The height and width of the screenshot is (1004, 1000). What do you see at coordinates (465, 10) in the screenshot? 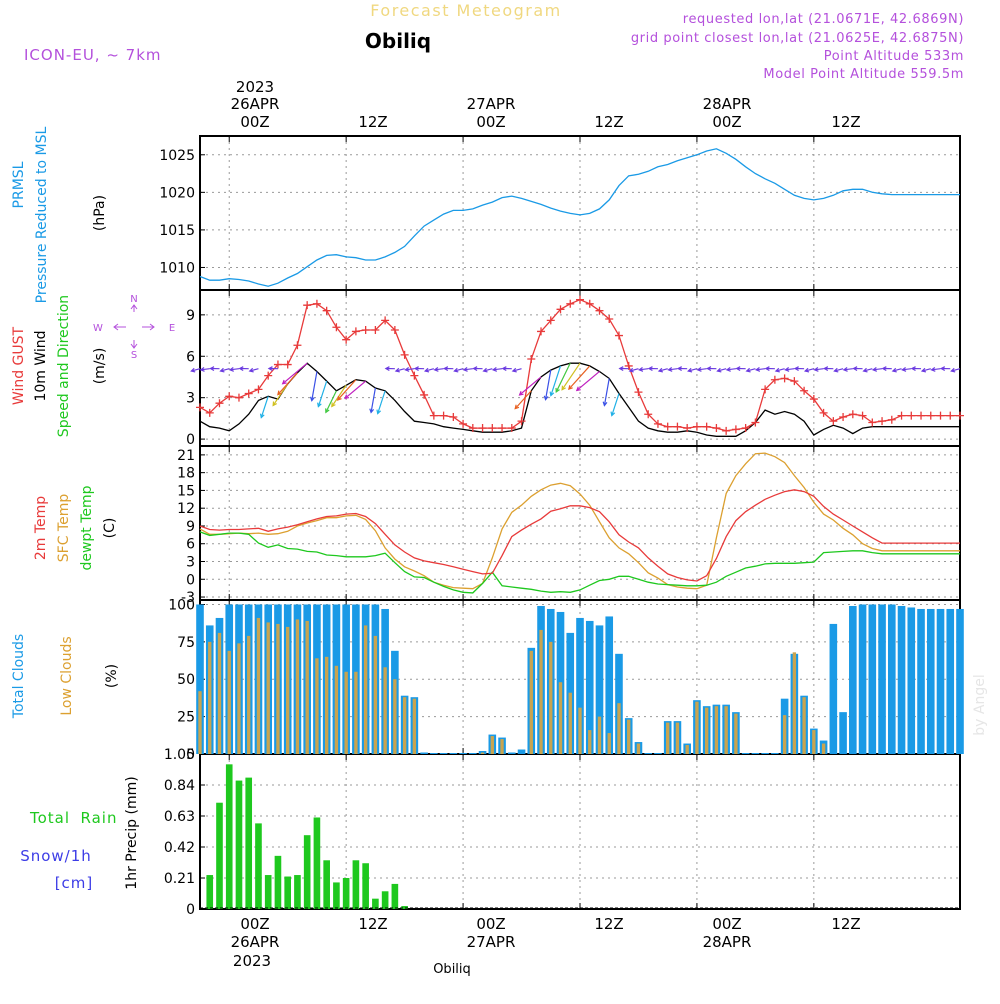
I see `product-title: Forecast Meteogram` at bounding box center [465, 10].